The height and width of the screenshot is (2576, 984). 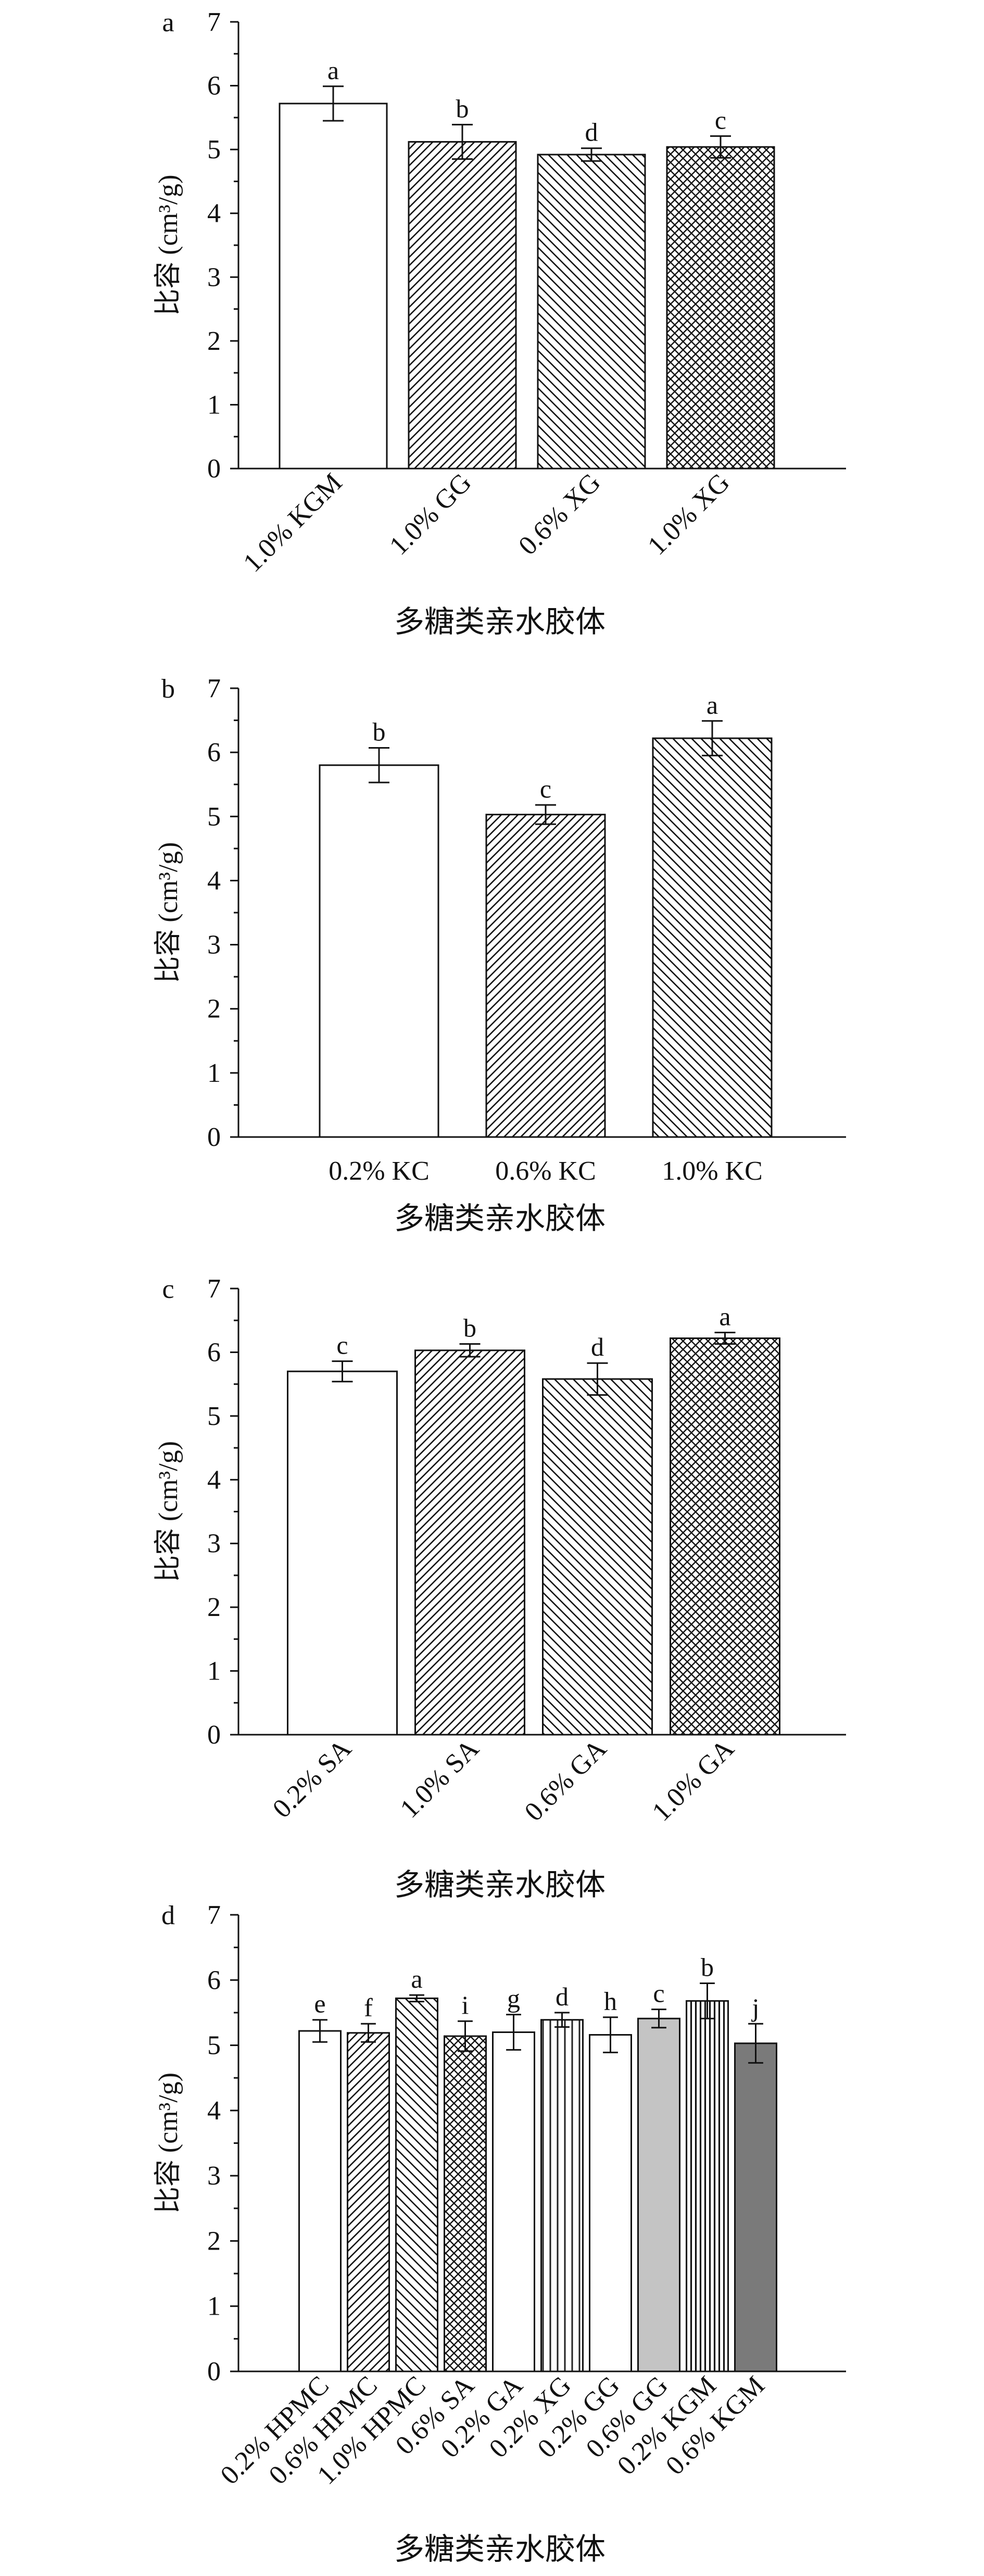 I want to click on x-tick-label: 1.0% GA, so click(x=693, y=1780).